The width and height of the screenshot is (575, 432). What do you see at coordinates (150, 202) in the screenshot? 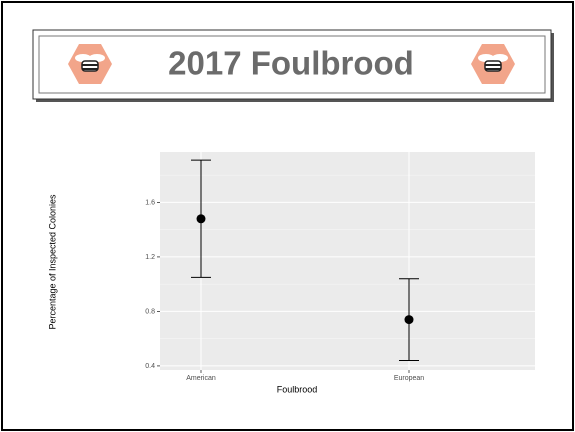
I see `y-tick-label: 1.6` at bounding box center [150, 202].